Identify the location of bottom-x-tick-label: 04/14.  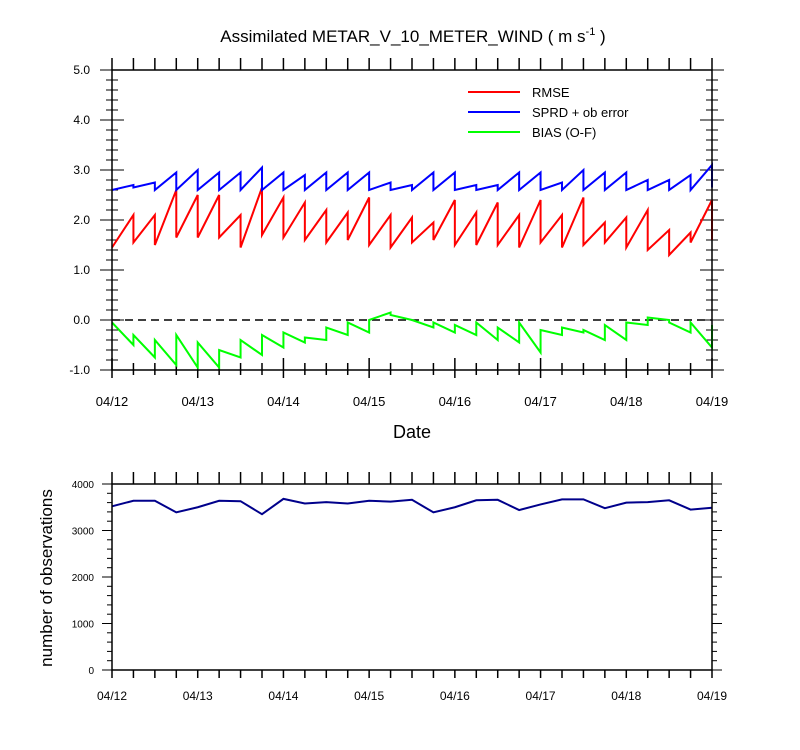
(283, 696).